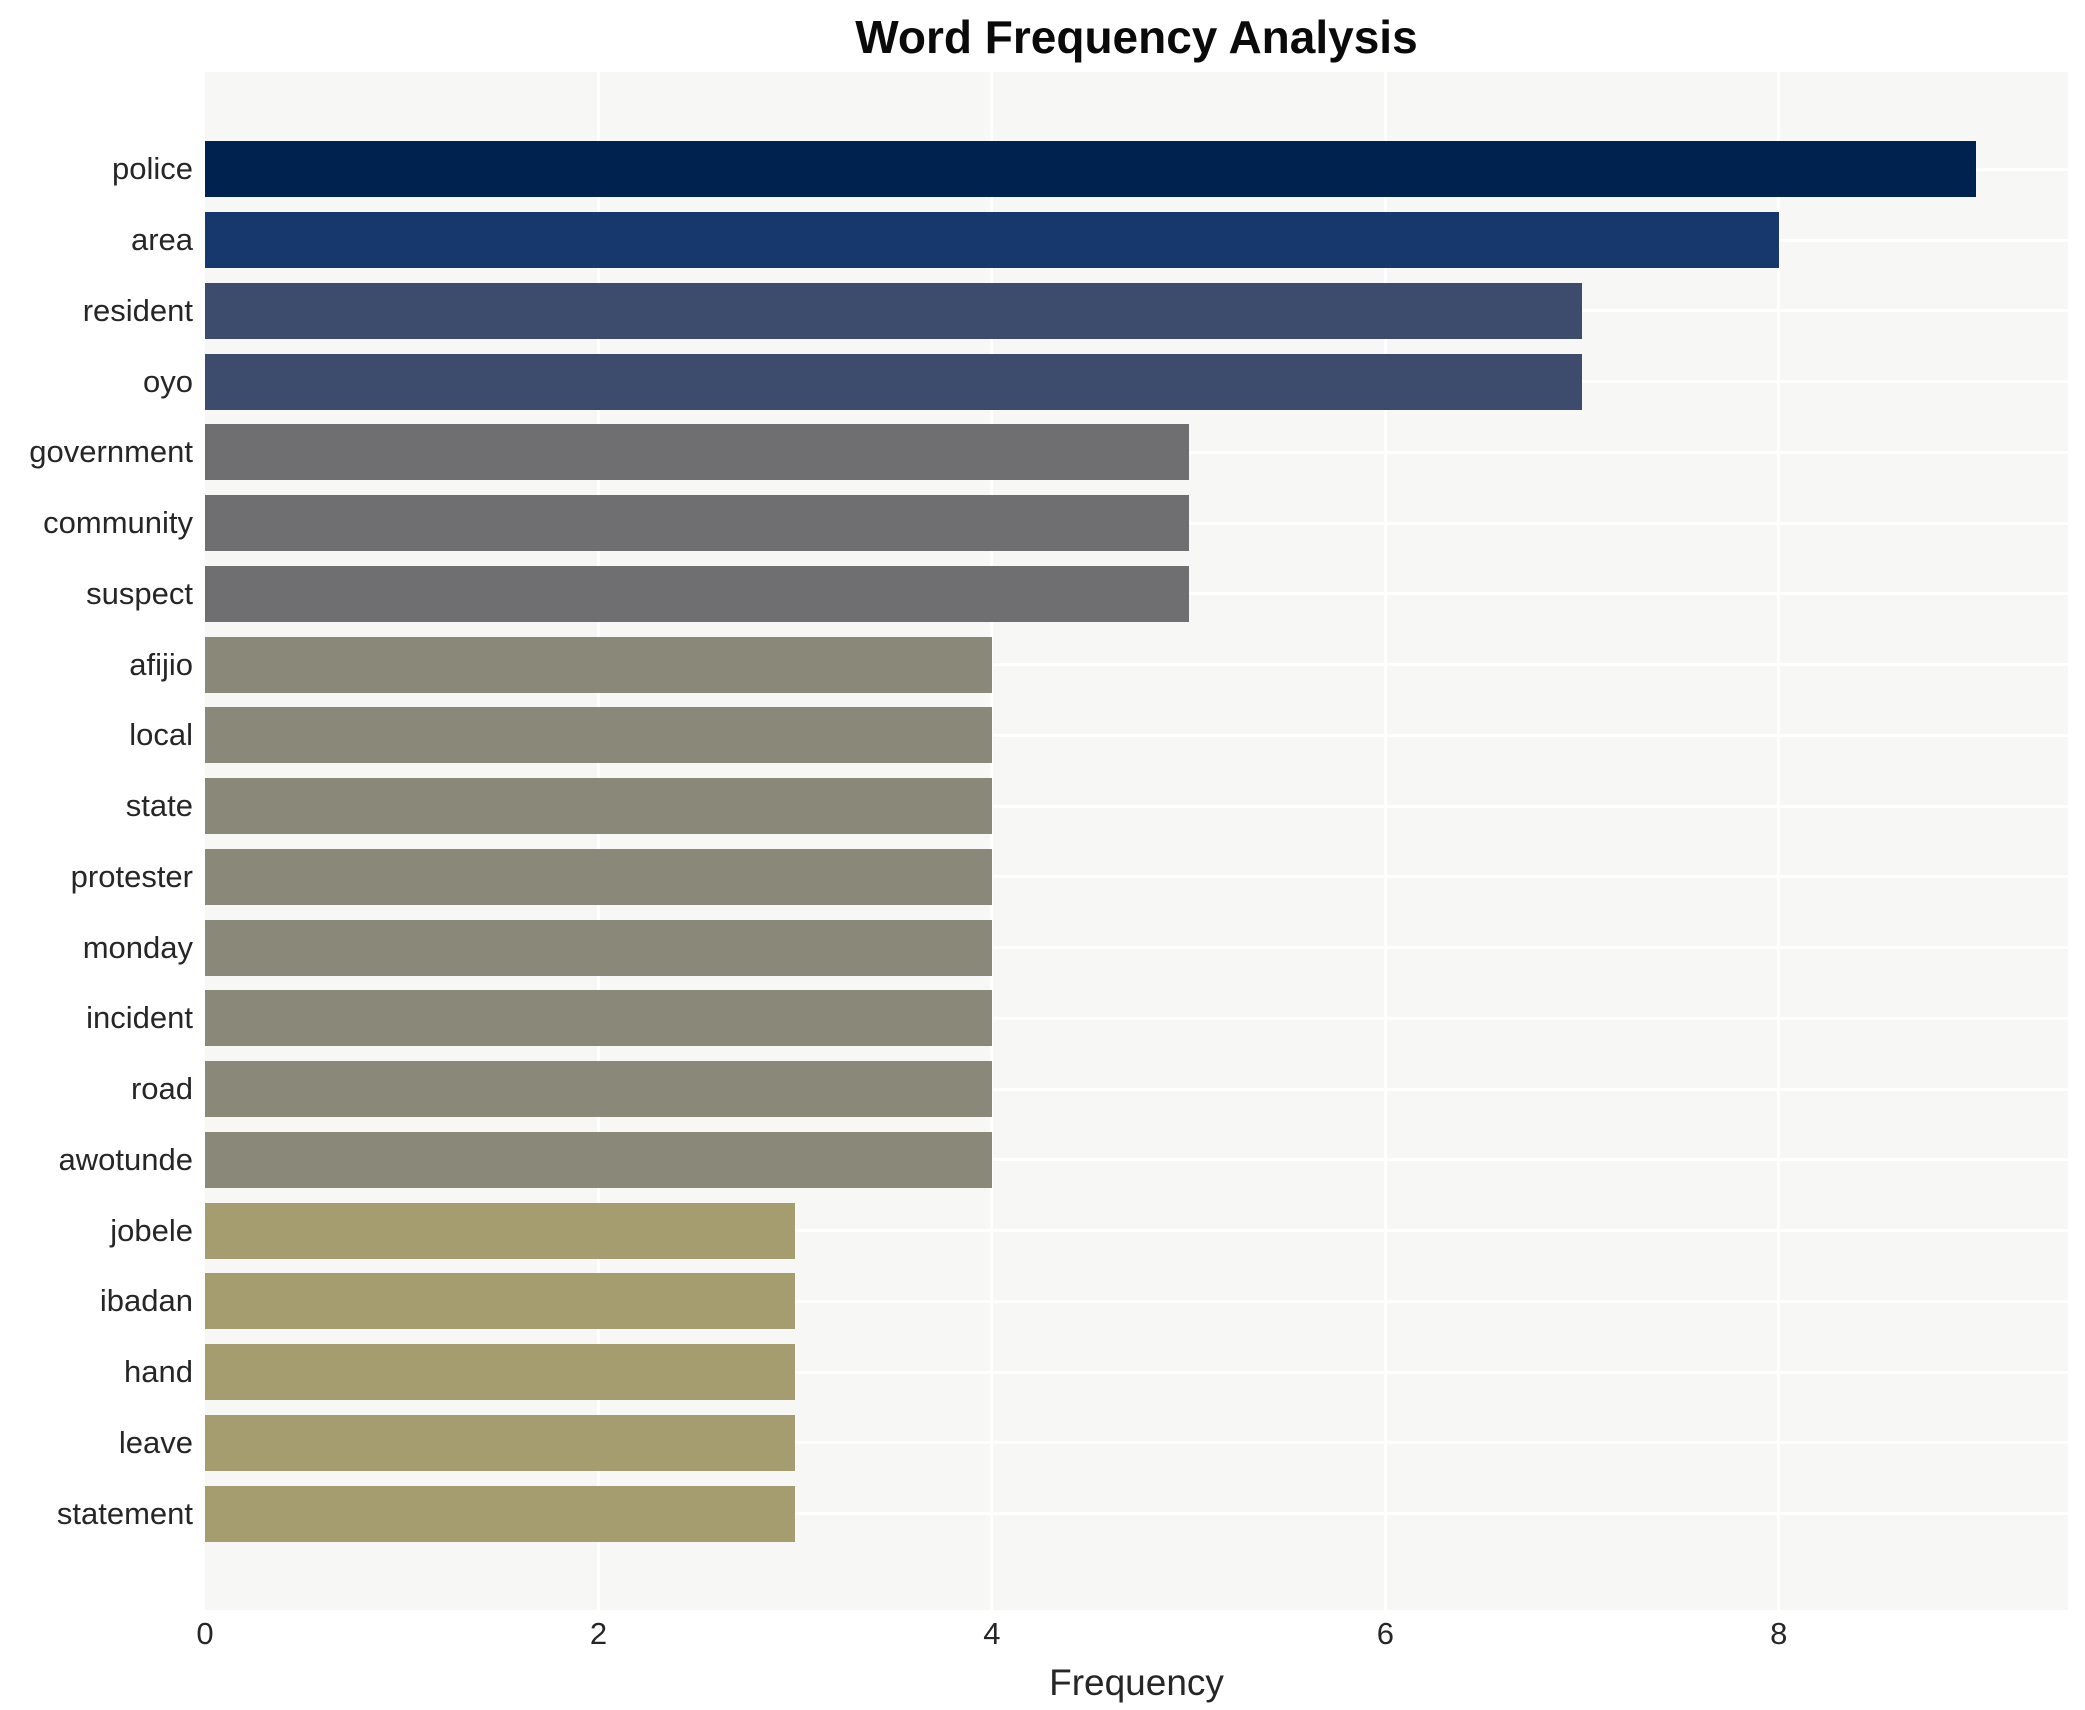 This screenshot has width=2085, height=1710. I want to click on bar-local, so click(598, 735).